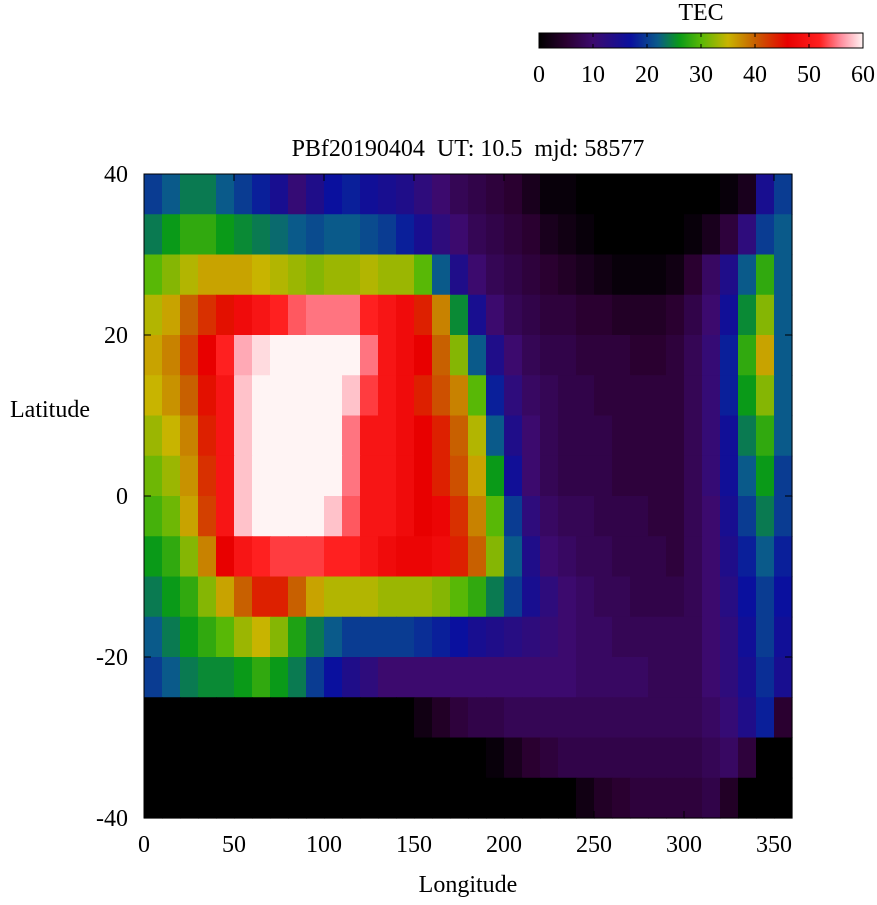 The height and width of the screenshot is (905, 877). Describe the element at coordinates (324, 845) in the screenshot. I see `x-tick-label: 100` at that location.